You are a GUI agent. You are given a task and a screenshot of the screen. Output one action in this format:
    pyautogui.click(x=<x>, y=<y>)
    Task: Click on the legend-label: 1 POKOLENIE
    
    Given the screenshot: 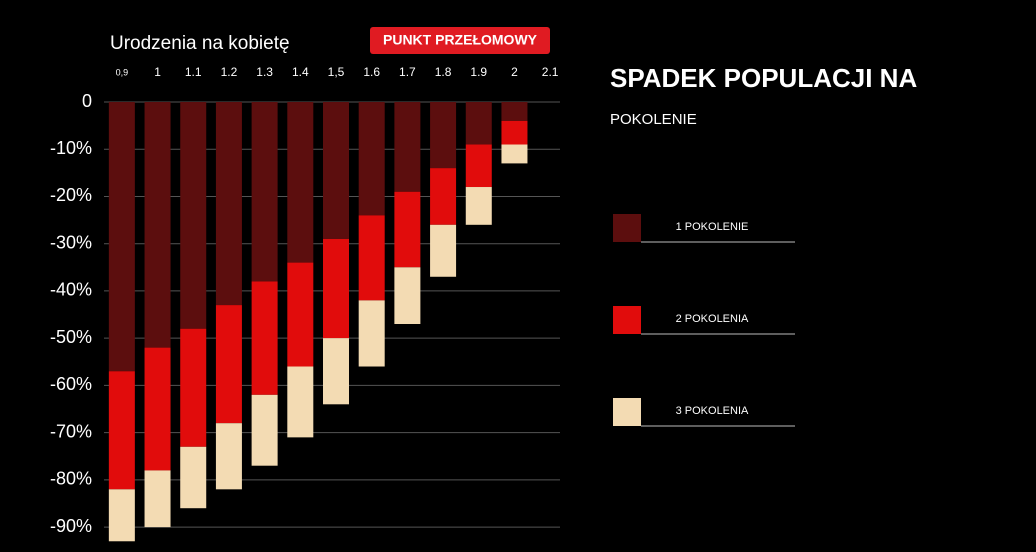 What is the action you would take?
    pyautogui.click(x=712, y=227)
    